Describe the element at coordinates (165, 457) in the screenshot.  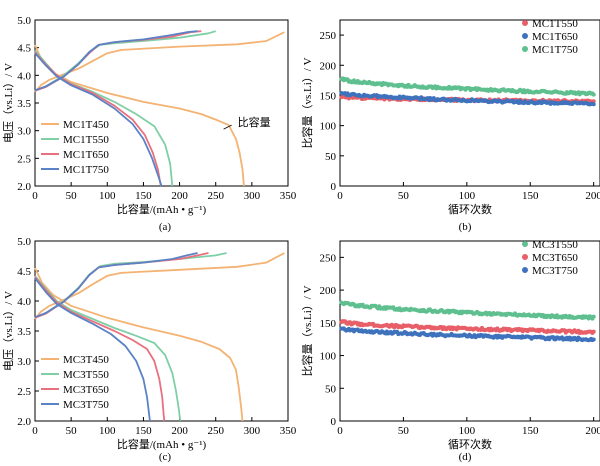
I see `panel-caption: (c)` at that location.